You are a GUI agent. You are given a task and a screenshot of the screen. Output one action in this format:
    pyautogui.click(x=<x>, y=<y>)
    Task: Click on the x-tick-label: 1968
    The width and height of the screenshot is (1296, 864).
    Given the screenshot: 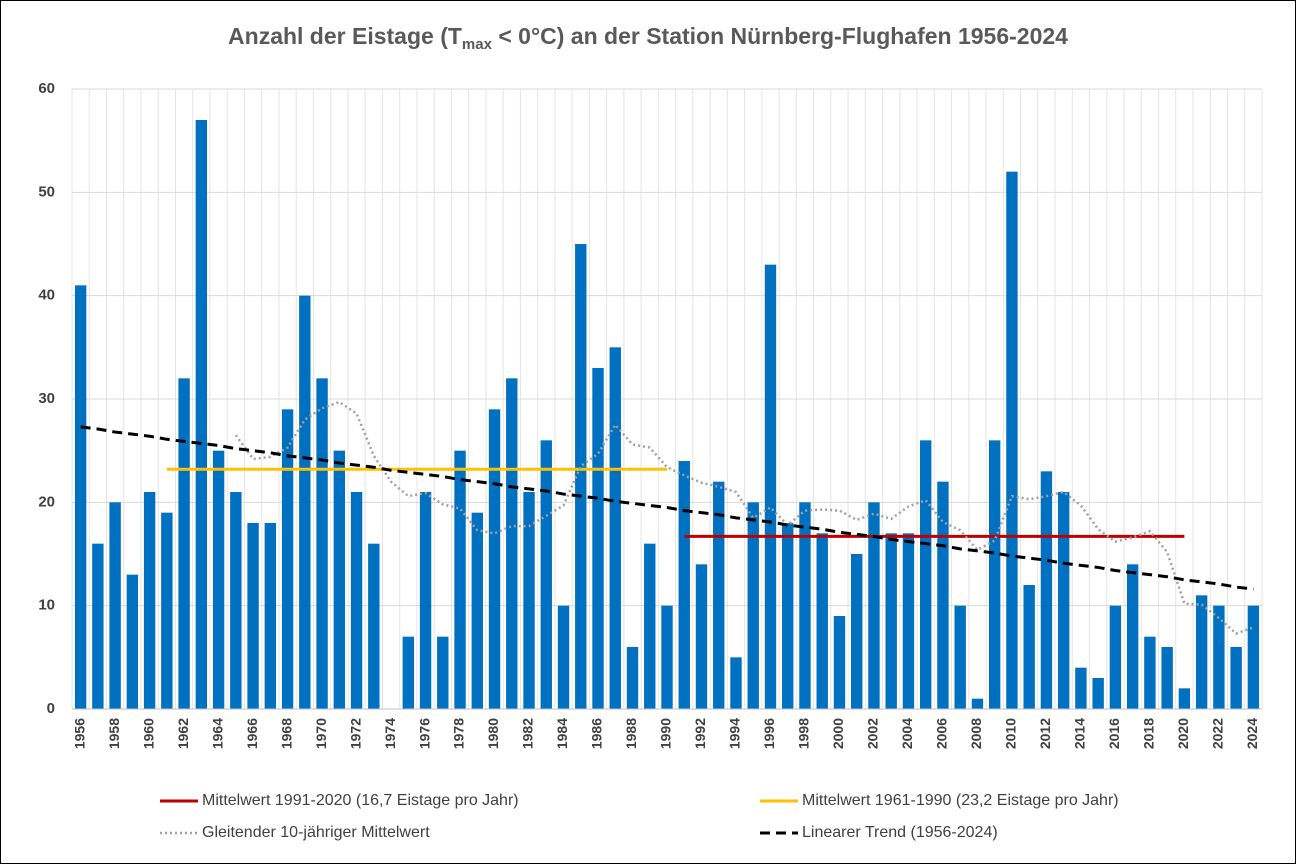 What is the action you would take?
    pyautogui.click(x=286, y=733)
    